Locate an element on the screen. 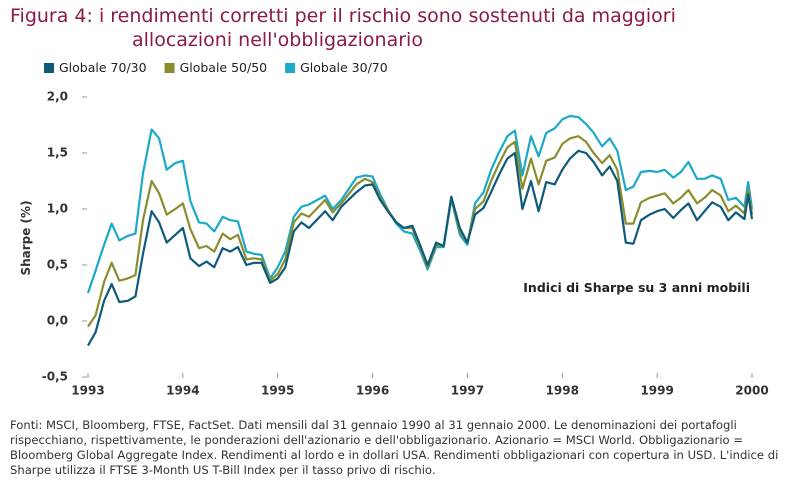  legend-label: Globale 70/30 is located at coordinates (103, 67).